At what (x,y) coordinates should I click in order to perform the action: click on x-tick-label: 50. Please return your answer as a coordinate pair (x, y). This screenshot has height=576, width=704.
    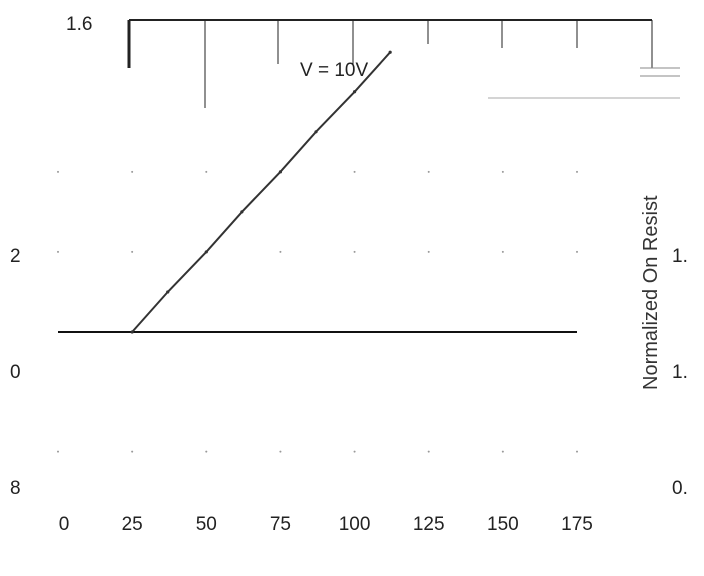
    Looking at the image, I should click on (206, 524).